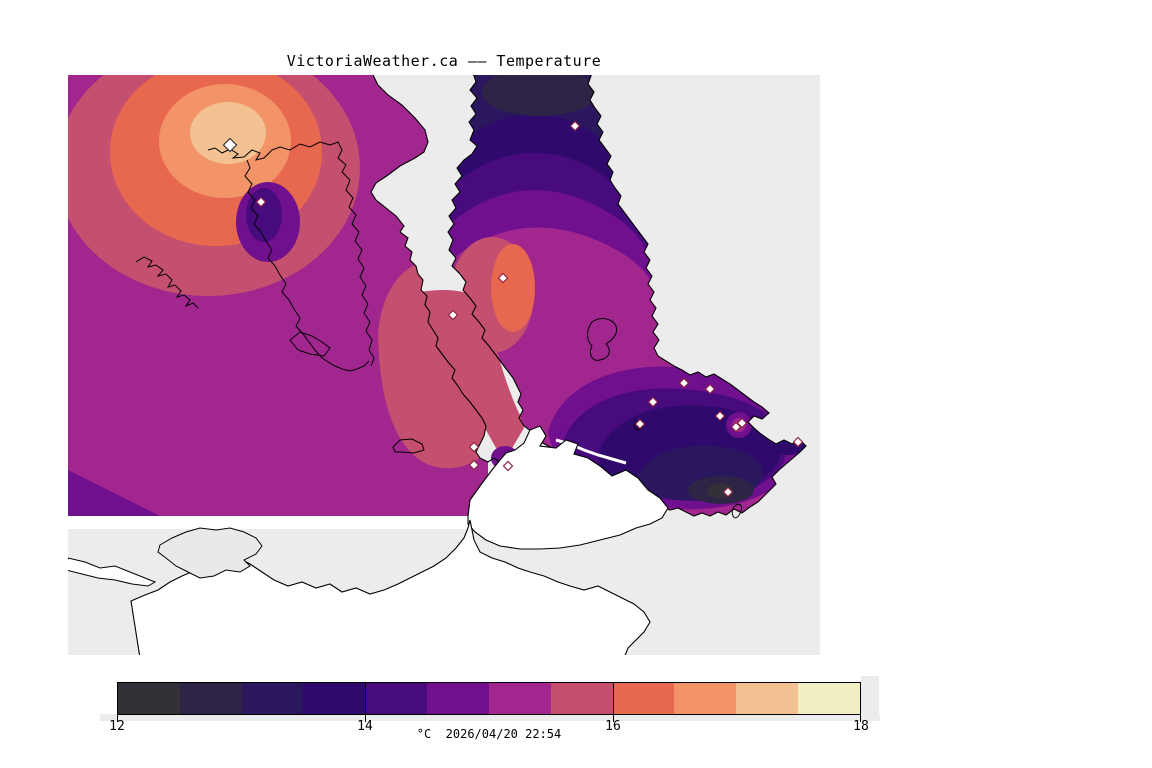 The width and height of the screenshot is (1152, 768). Describe the element at coordinates (210, 698) in the screenshot. I see `colorbar-segment-c2` at that location.